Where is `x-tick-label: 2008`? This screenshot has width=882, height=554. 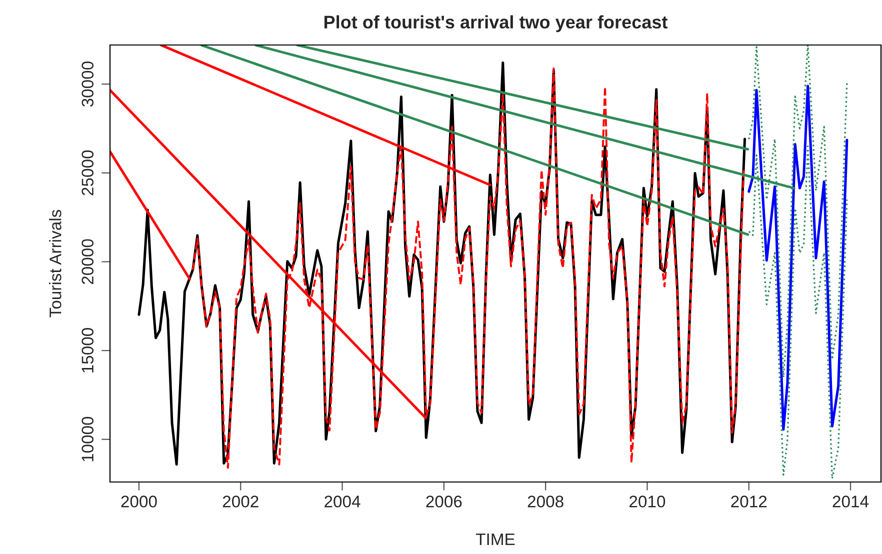
x-tick-label: 2008 is located at coordinates (546, 502).